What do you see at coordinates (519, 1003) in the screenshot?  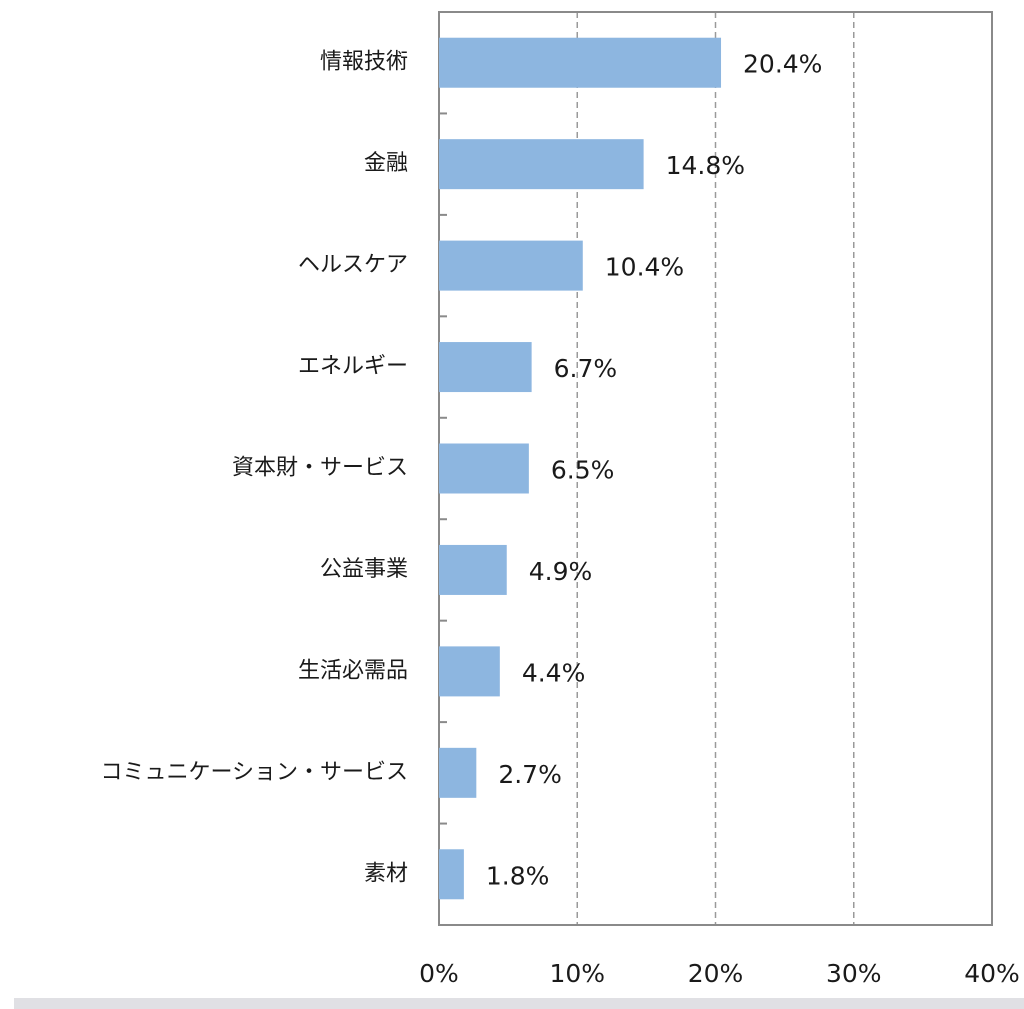 I see `footer-bar` at bounding box center [519, 1003].